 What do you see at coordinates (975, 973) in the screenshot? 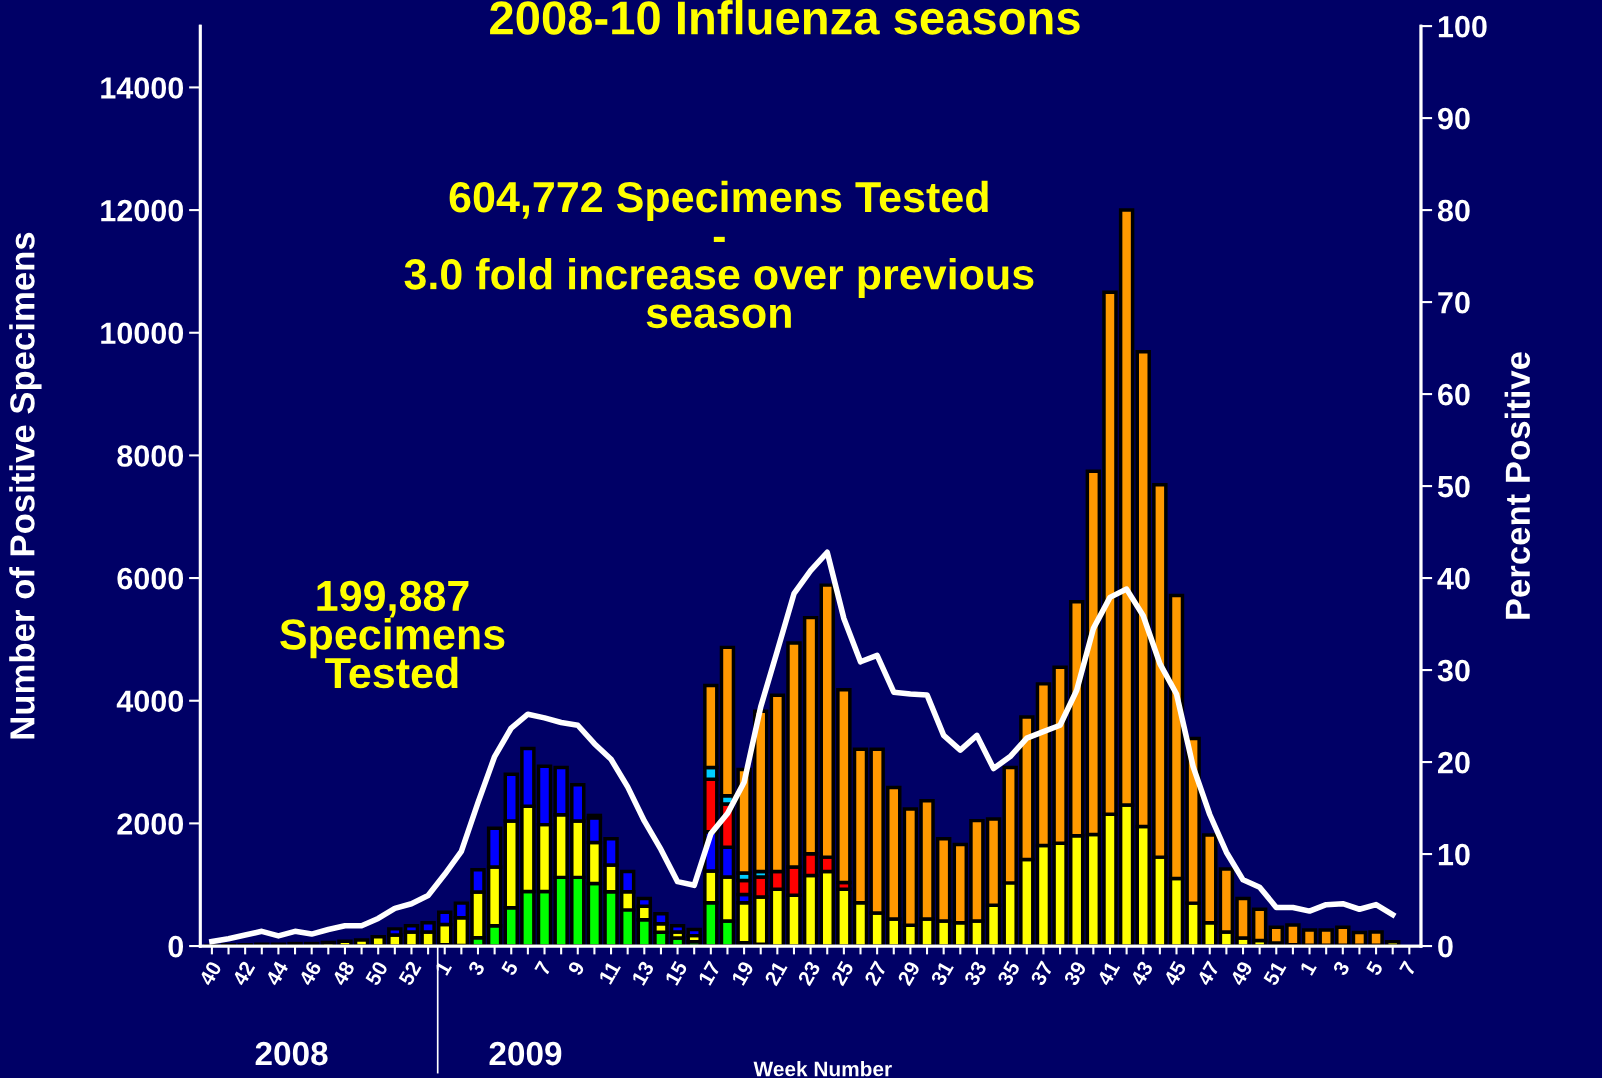
I see `x-tick-label: 33` at bounding box center [975, 973].